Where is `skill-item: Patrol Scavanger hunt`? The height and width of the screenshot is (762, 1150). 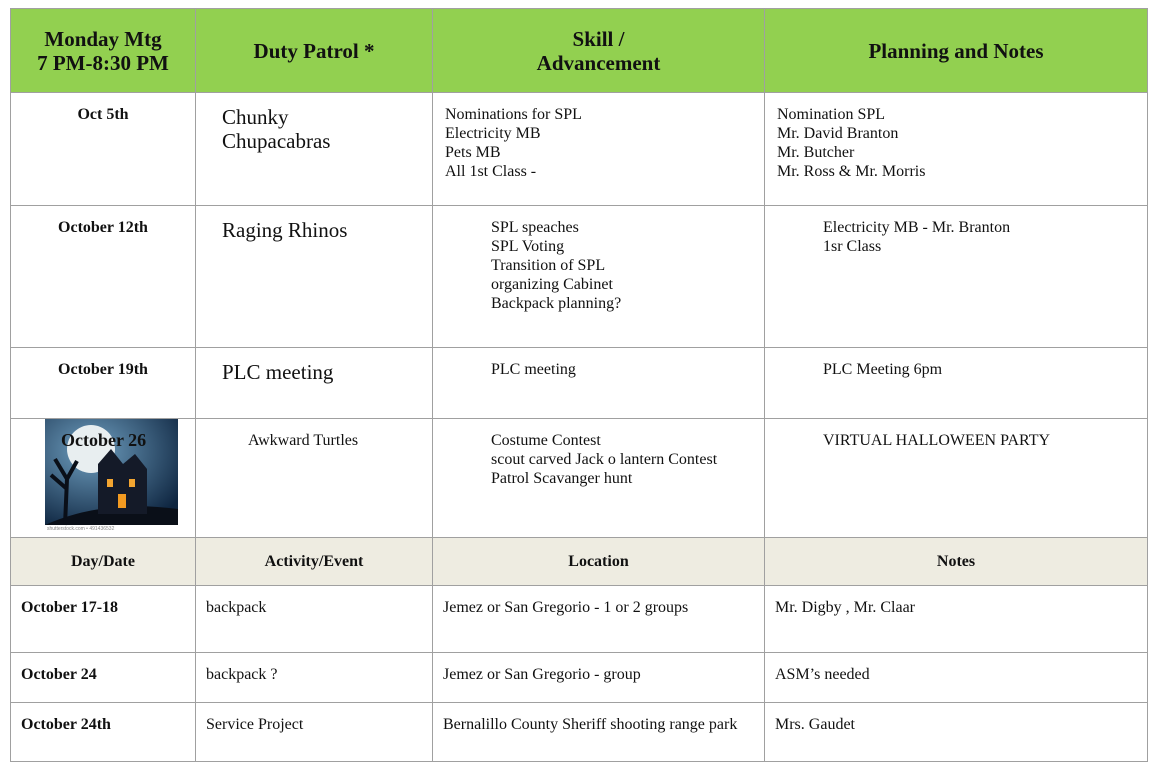
skill-item: Patrol Scavanger hunt is located at coordinates (562, 478).